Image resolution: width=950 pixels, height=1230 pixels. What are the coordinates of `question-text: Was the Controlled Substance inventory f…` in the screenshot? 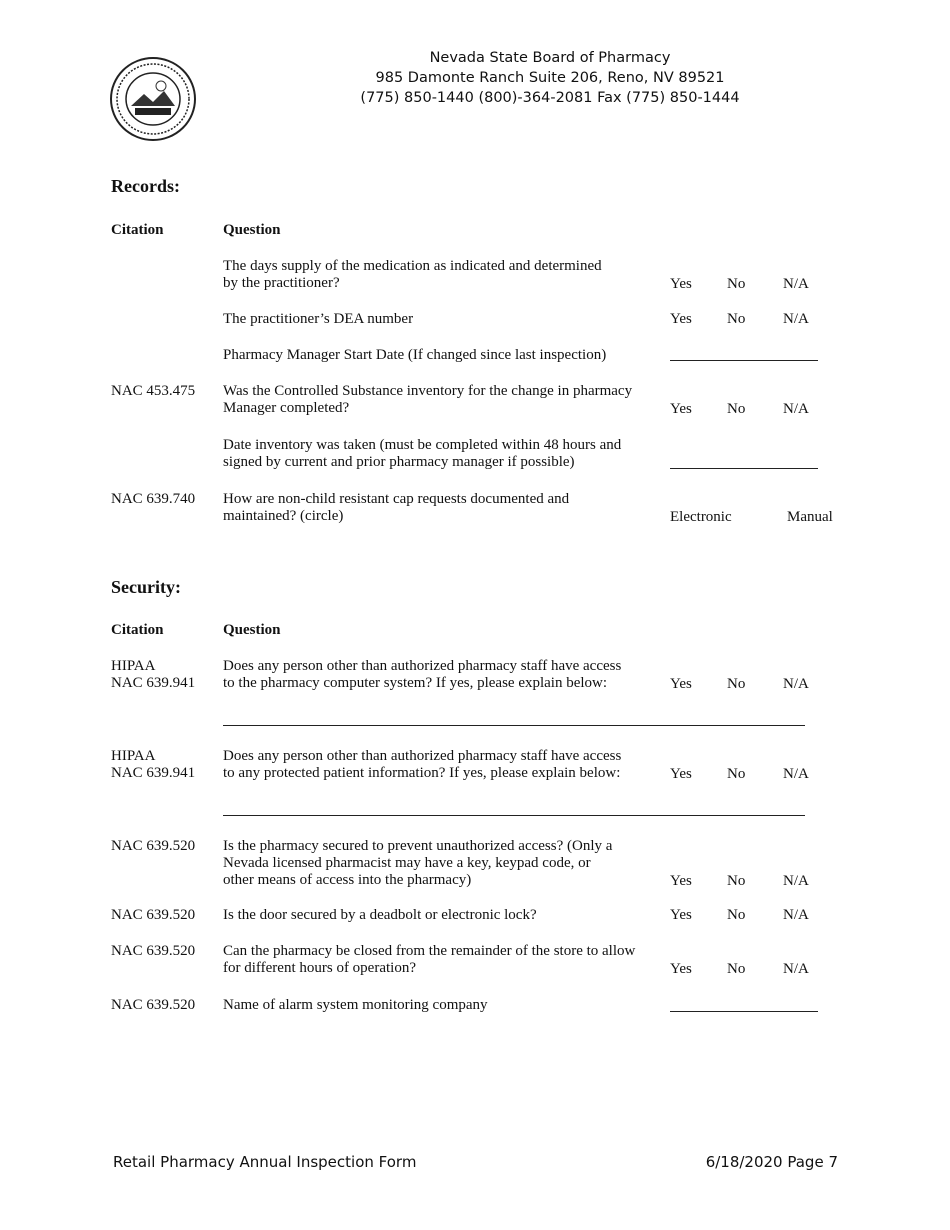 It's located at (428, 391).